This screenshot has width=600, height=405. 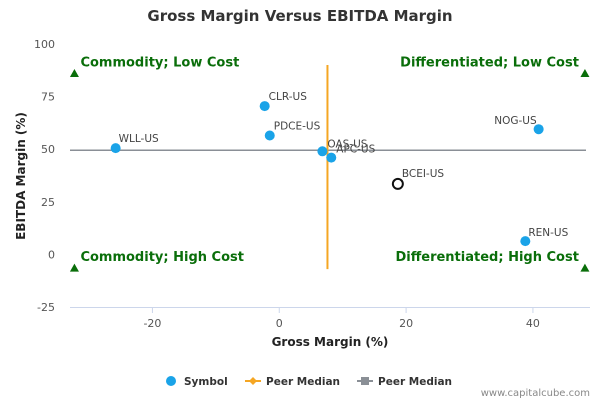 I want to click on x-tick-label: 40, so click(x=533, y=323).